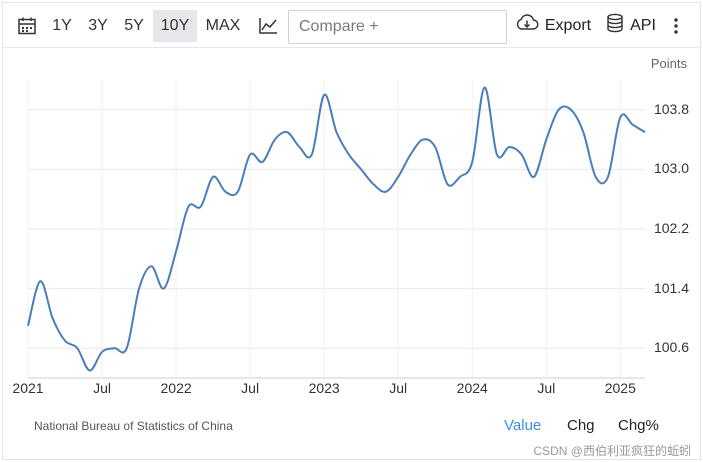 Image resolution: width=703 pixels, height=462 pixels. I want to click on x-tick-label: 2022, so click(176, 388).